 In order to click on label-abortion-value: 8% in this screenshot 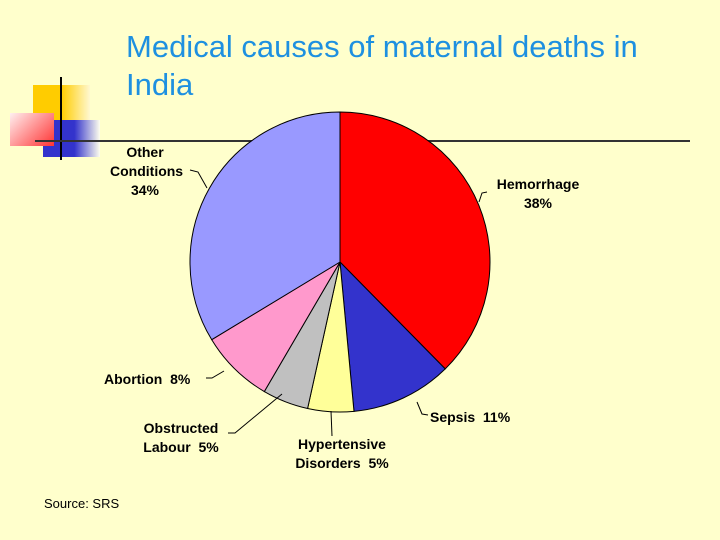, I will do `click(180, 379)`.